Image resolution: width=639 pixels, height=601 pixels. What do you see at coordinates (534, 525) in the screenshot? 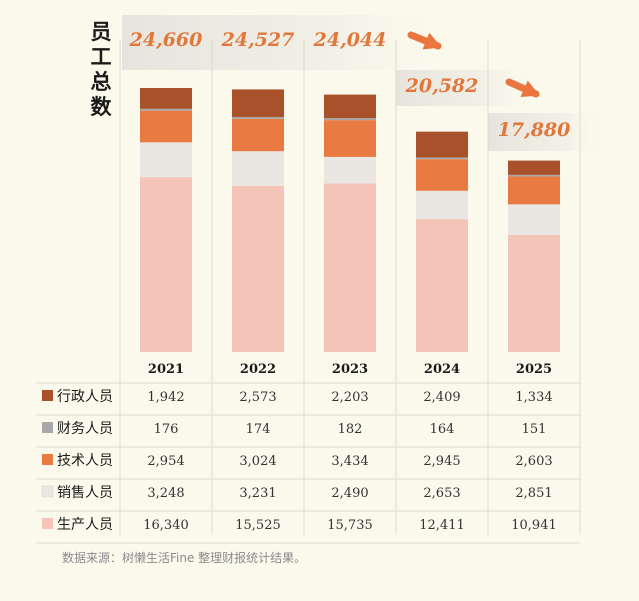
I see `table-cell: 10,941` at bounding box center [534, 525].